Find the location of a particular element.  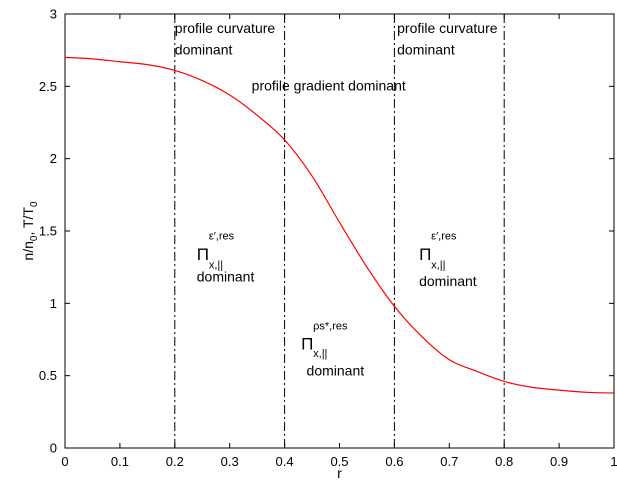

x-tick-label: 0.6 is located at coordinates (394, 461).